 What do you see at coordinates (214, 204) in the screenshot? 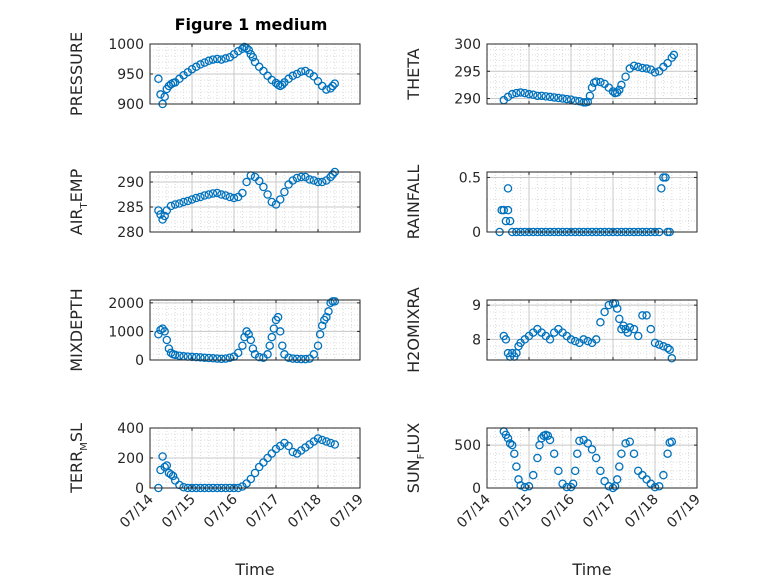
I see `panel-air_temp: 280 285 290 AIRTEMP` at bounding box center [214, 204].